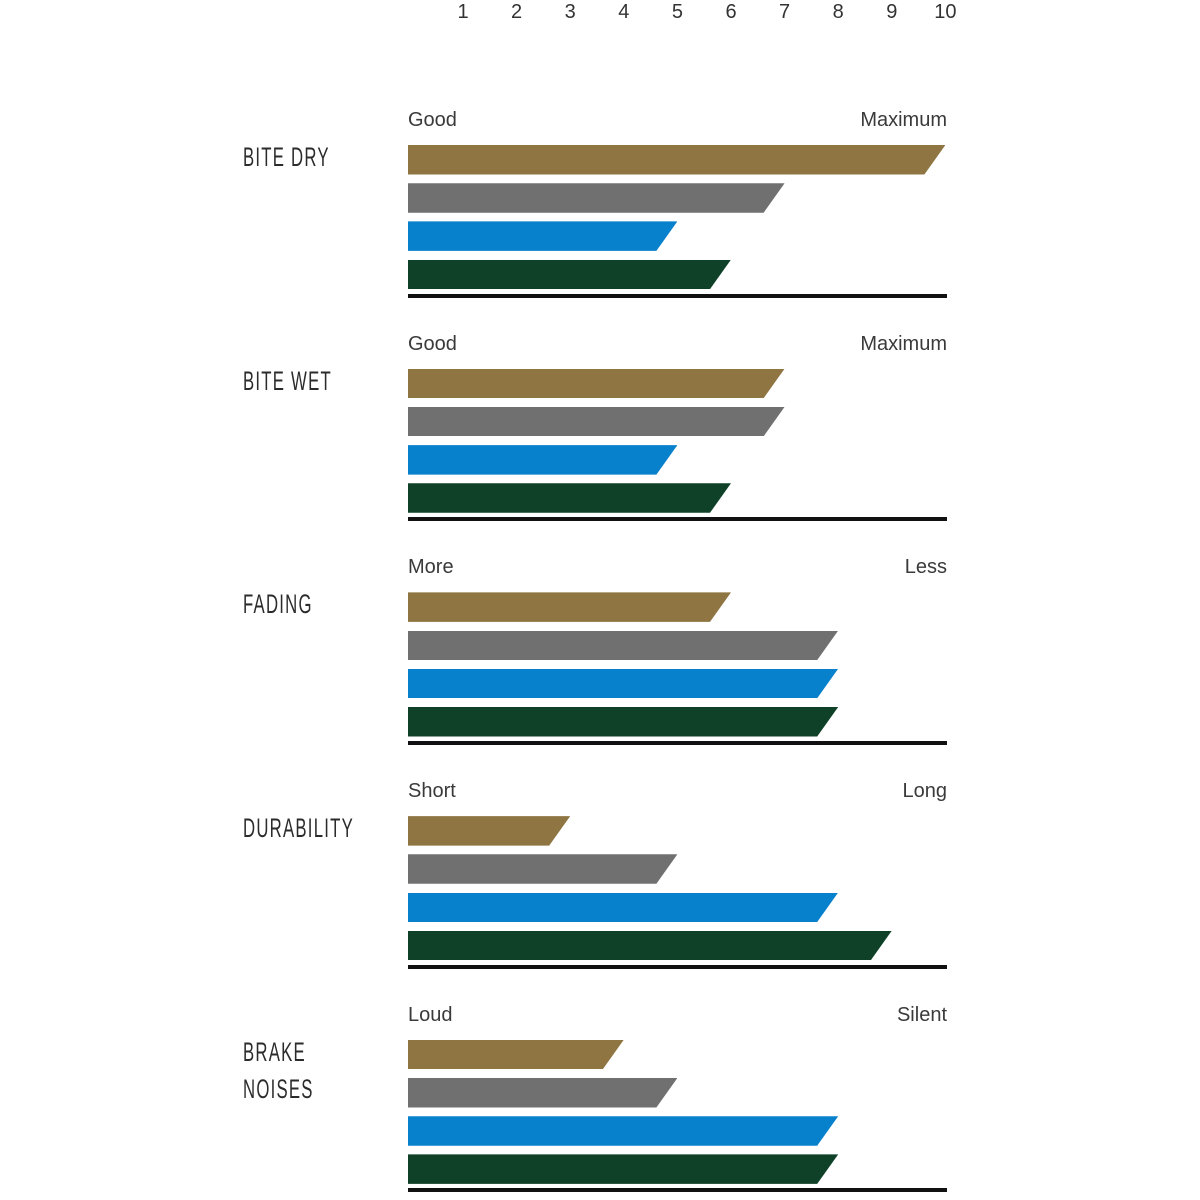  I want to click on category-label-line: DURABILITY, so click(299, 828).